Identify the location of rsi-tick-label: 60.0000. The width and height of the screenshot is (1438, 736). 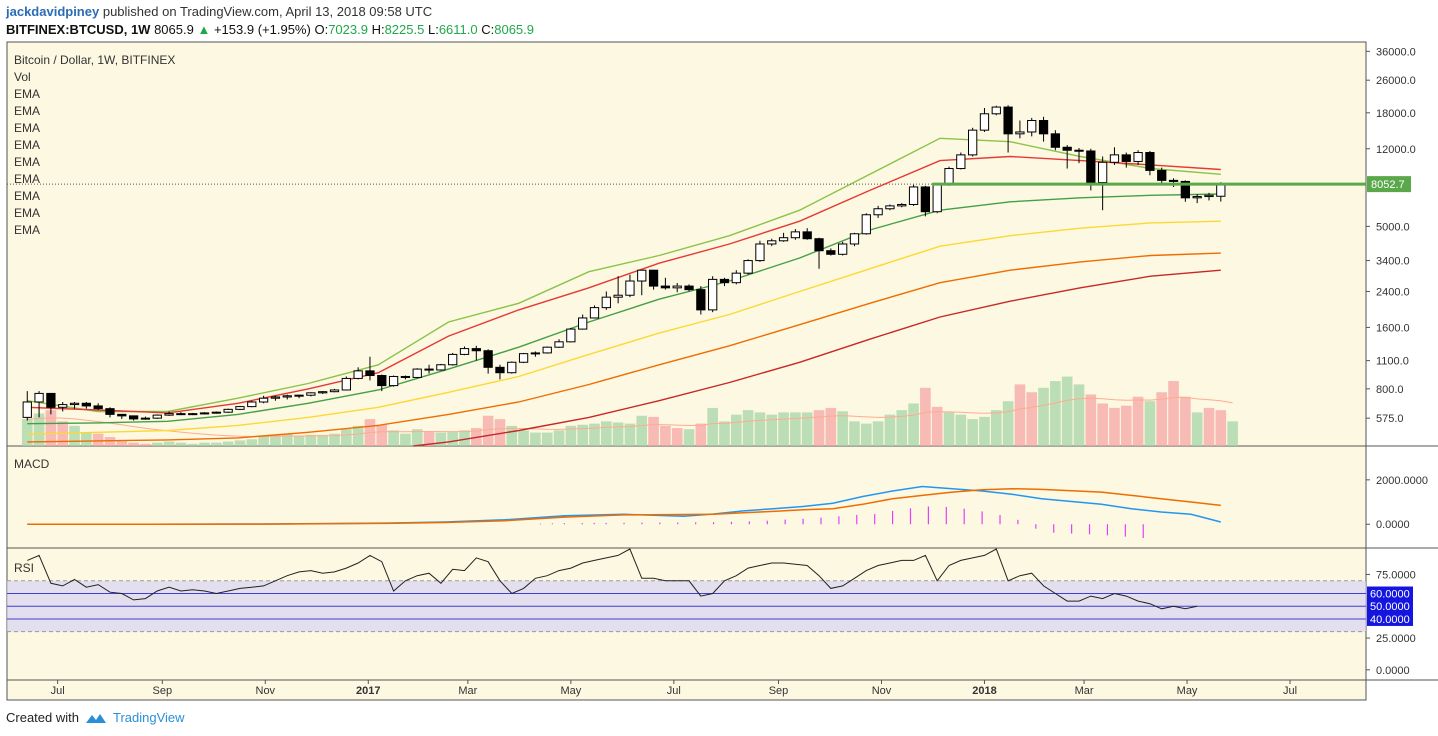
(1390, 595).